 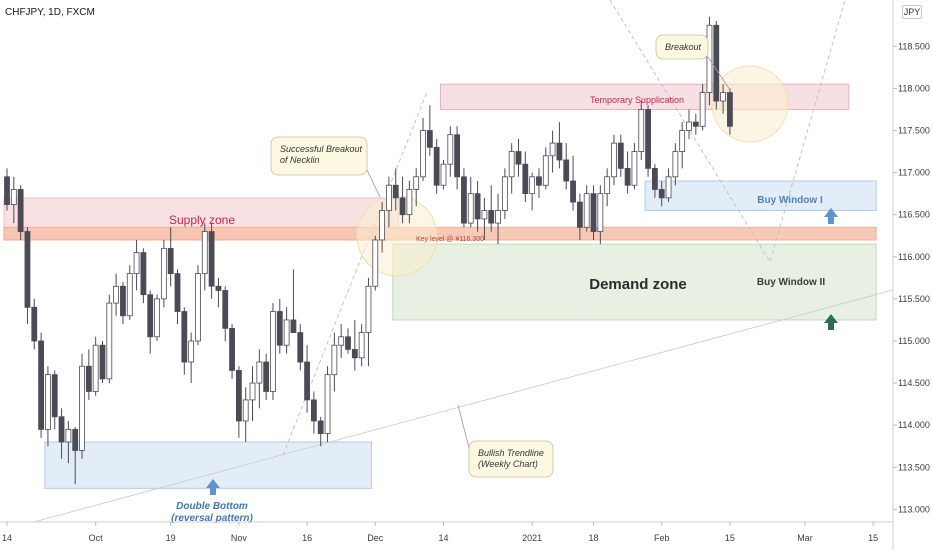 What do you see at coordinates (171, 538) in the screenshot?
I see `x-tick-label-2: 19` at bounding box center [171, 538].